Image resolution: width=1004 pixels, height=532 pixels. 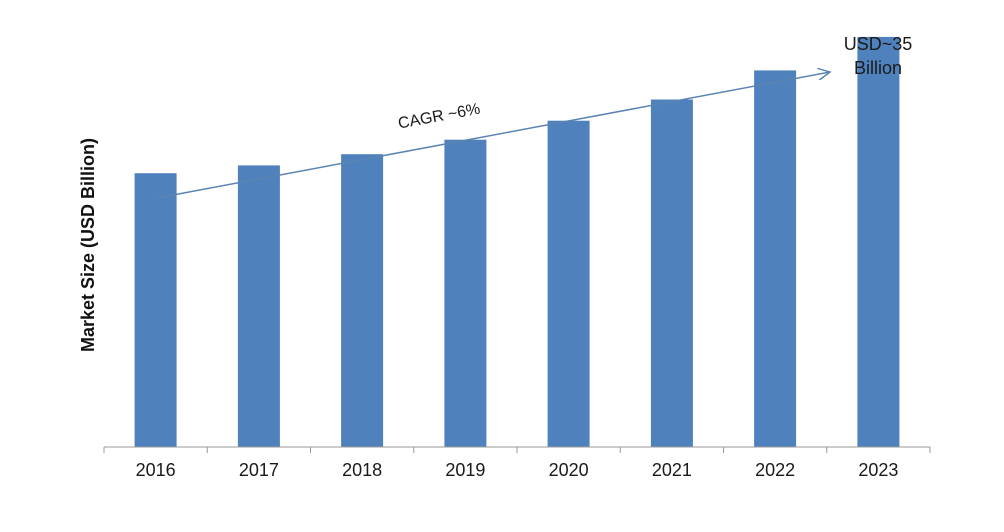 What do you see at coordinates (878, 44) in the screenshot?
I see `end-value-label-line1: USD~35` at bounding box center [878, 44].